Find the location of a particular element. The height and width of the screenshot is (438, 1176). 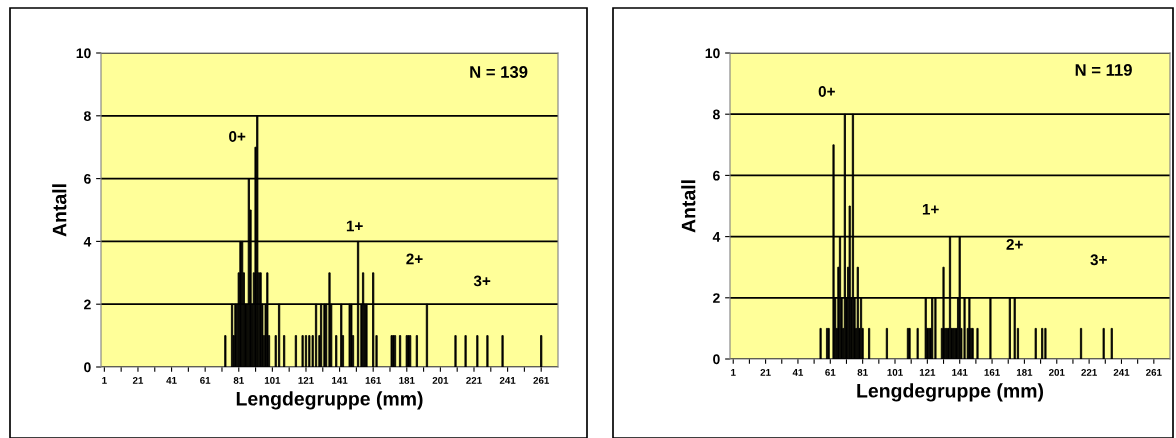

annotation: N = 119 is located at coordinates (1103, 70).